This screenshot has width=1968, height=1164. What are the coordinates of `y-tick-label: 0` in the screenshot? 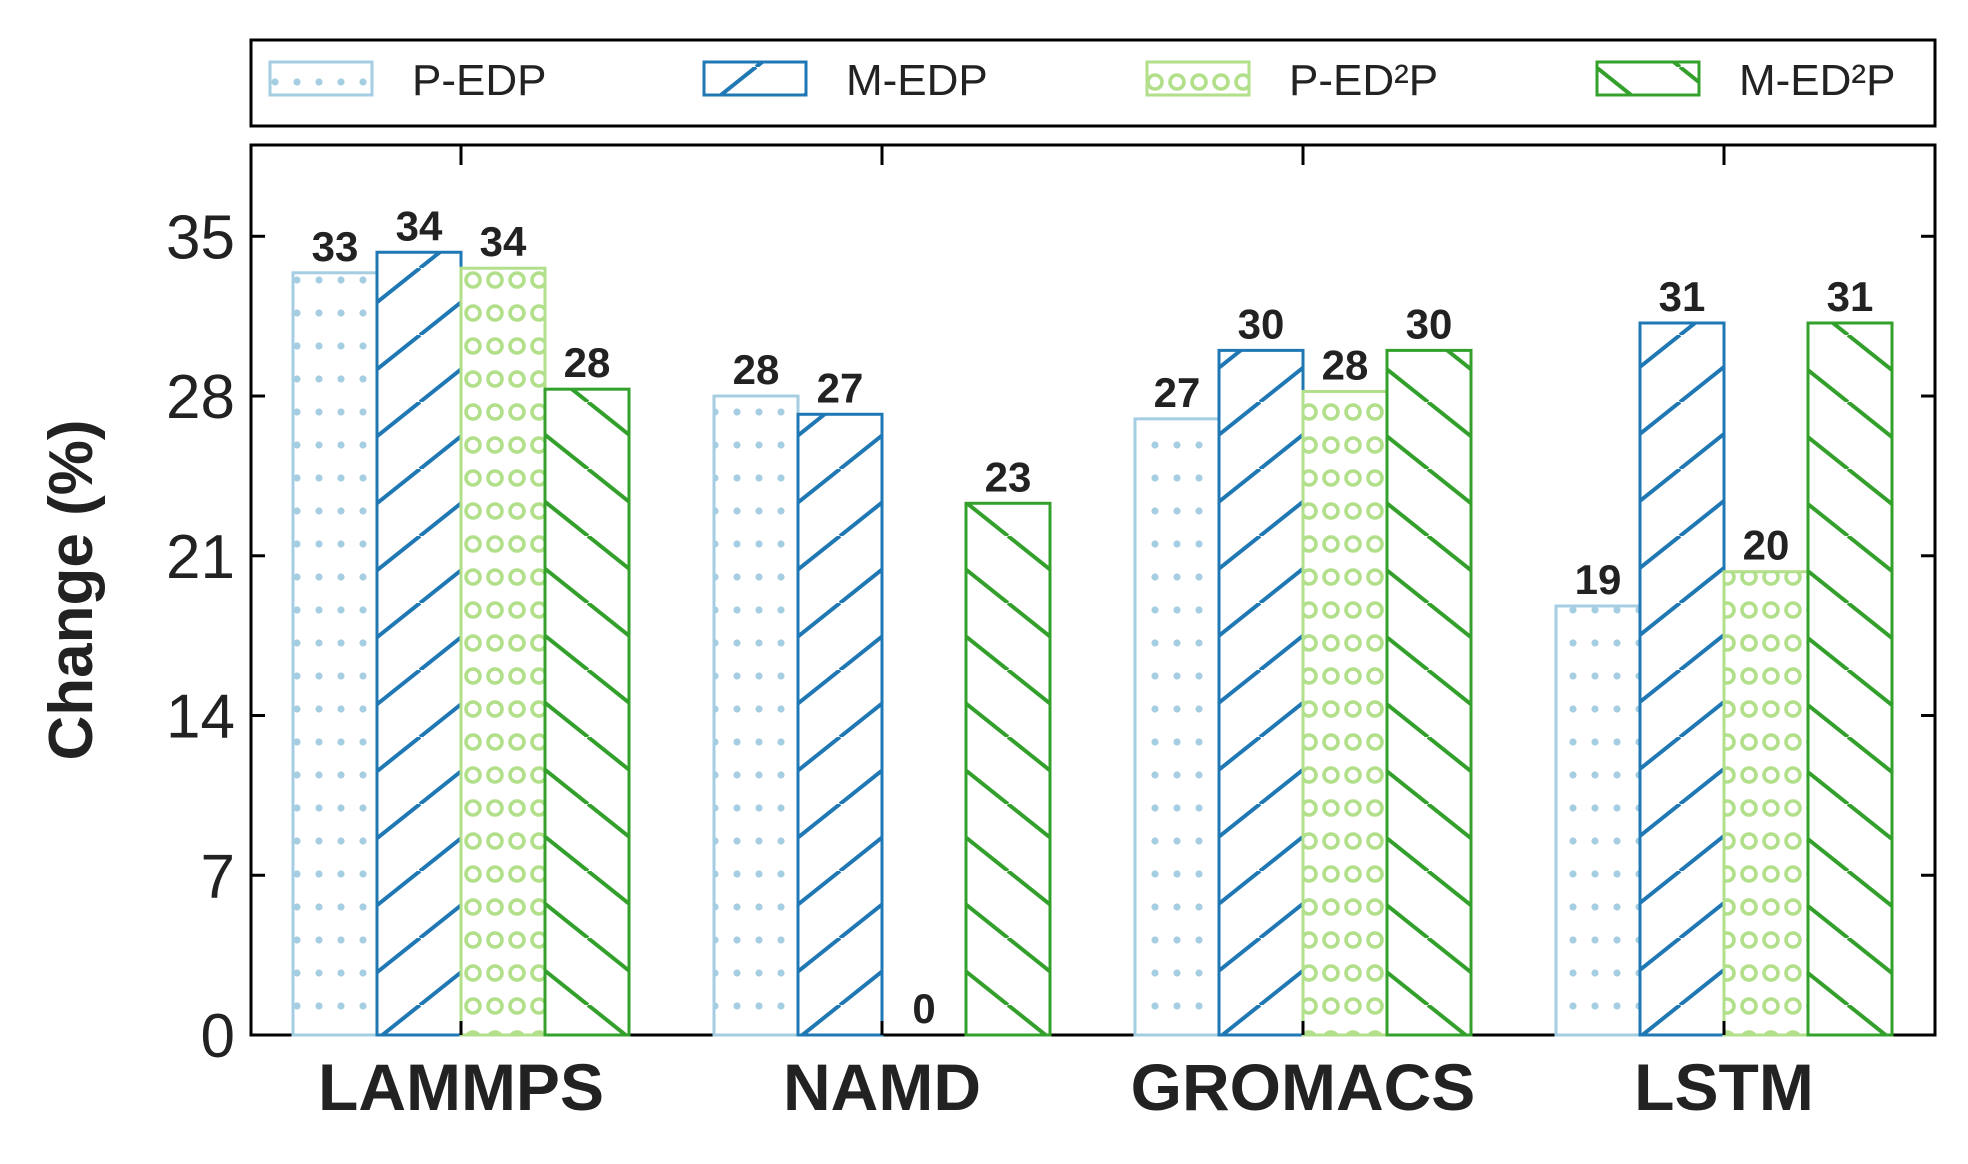 It's located at (218, 1036).